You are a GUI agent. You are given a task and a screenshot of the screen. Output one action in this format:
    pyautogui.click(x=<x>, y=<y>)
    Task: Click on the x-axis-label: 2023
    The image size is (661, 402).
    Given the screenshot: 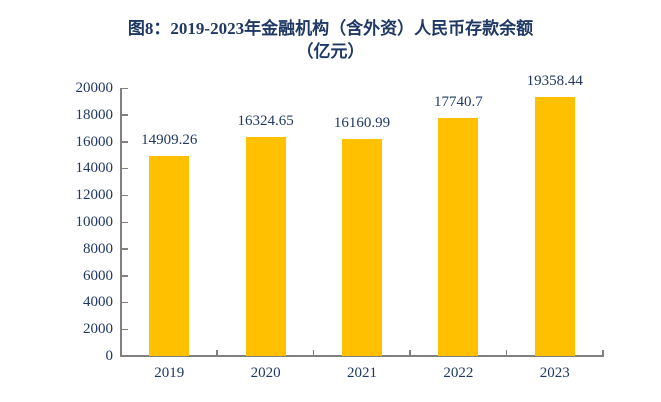 What is the action you would take?
    pyautogui.click(x=554, y=373)
    